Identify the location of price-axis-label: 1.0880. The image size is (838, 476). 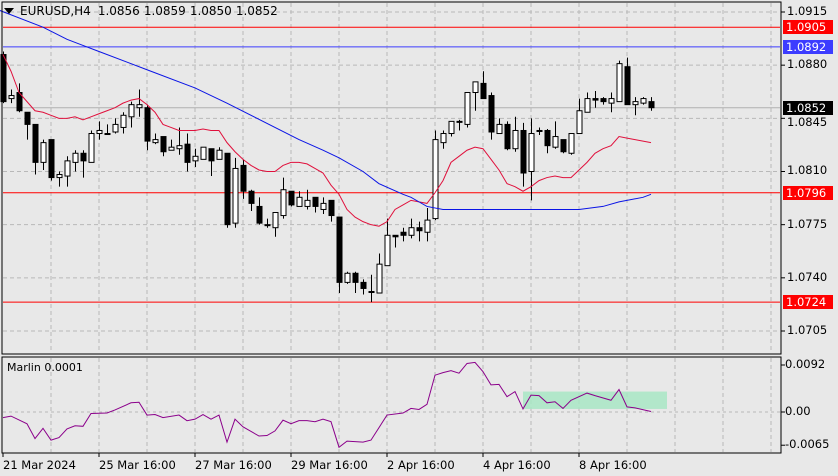
(807, 64).